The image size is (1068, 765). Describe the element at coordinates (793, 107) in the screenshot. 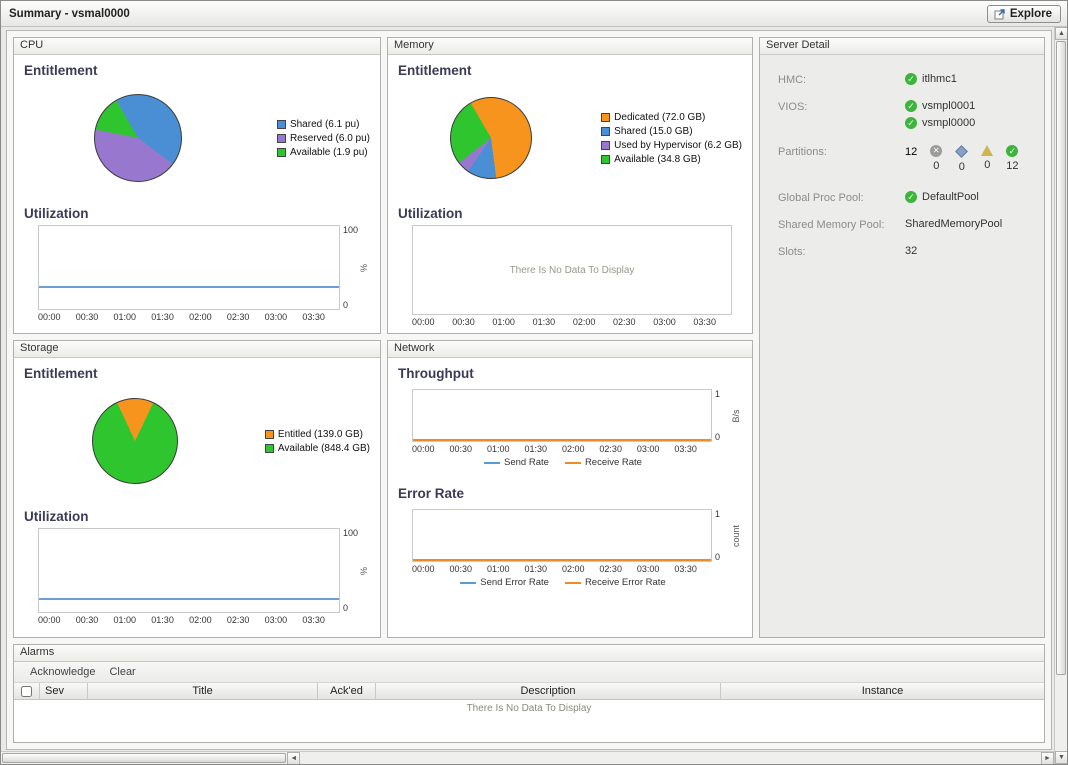

I see `vios-label: VIOS:` at that location.